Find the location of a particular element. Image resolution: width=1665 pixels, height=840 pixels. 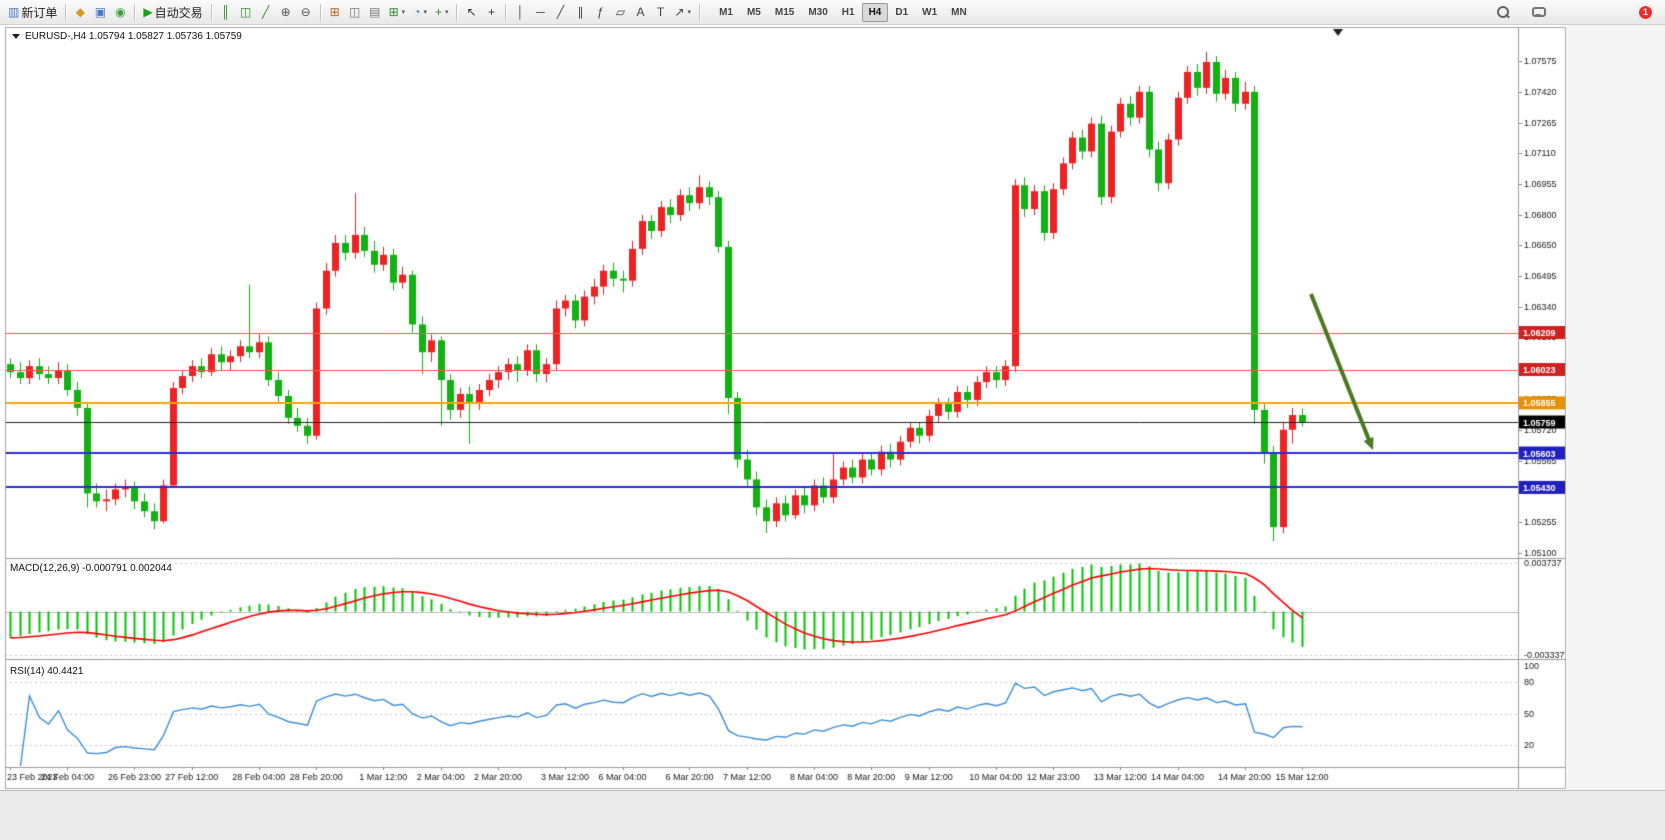

tile-windows-button: ⊞ is located at coordinates (335, 12).